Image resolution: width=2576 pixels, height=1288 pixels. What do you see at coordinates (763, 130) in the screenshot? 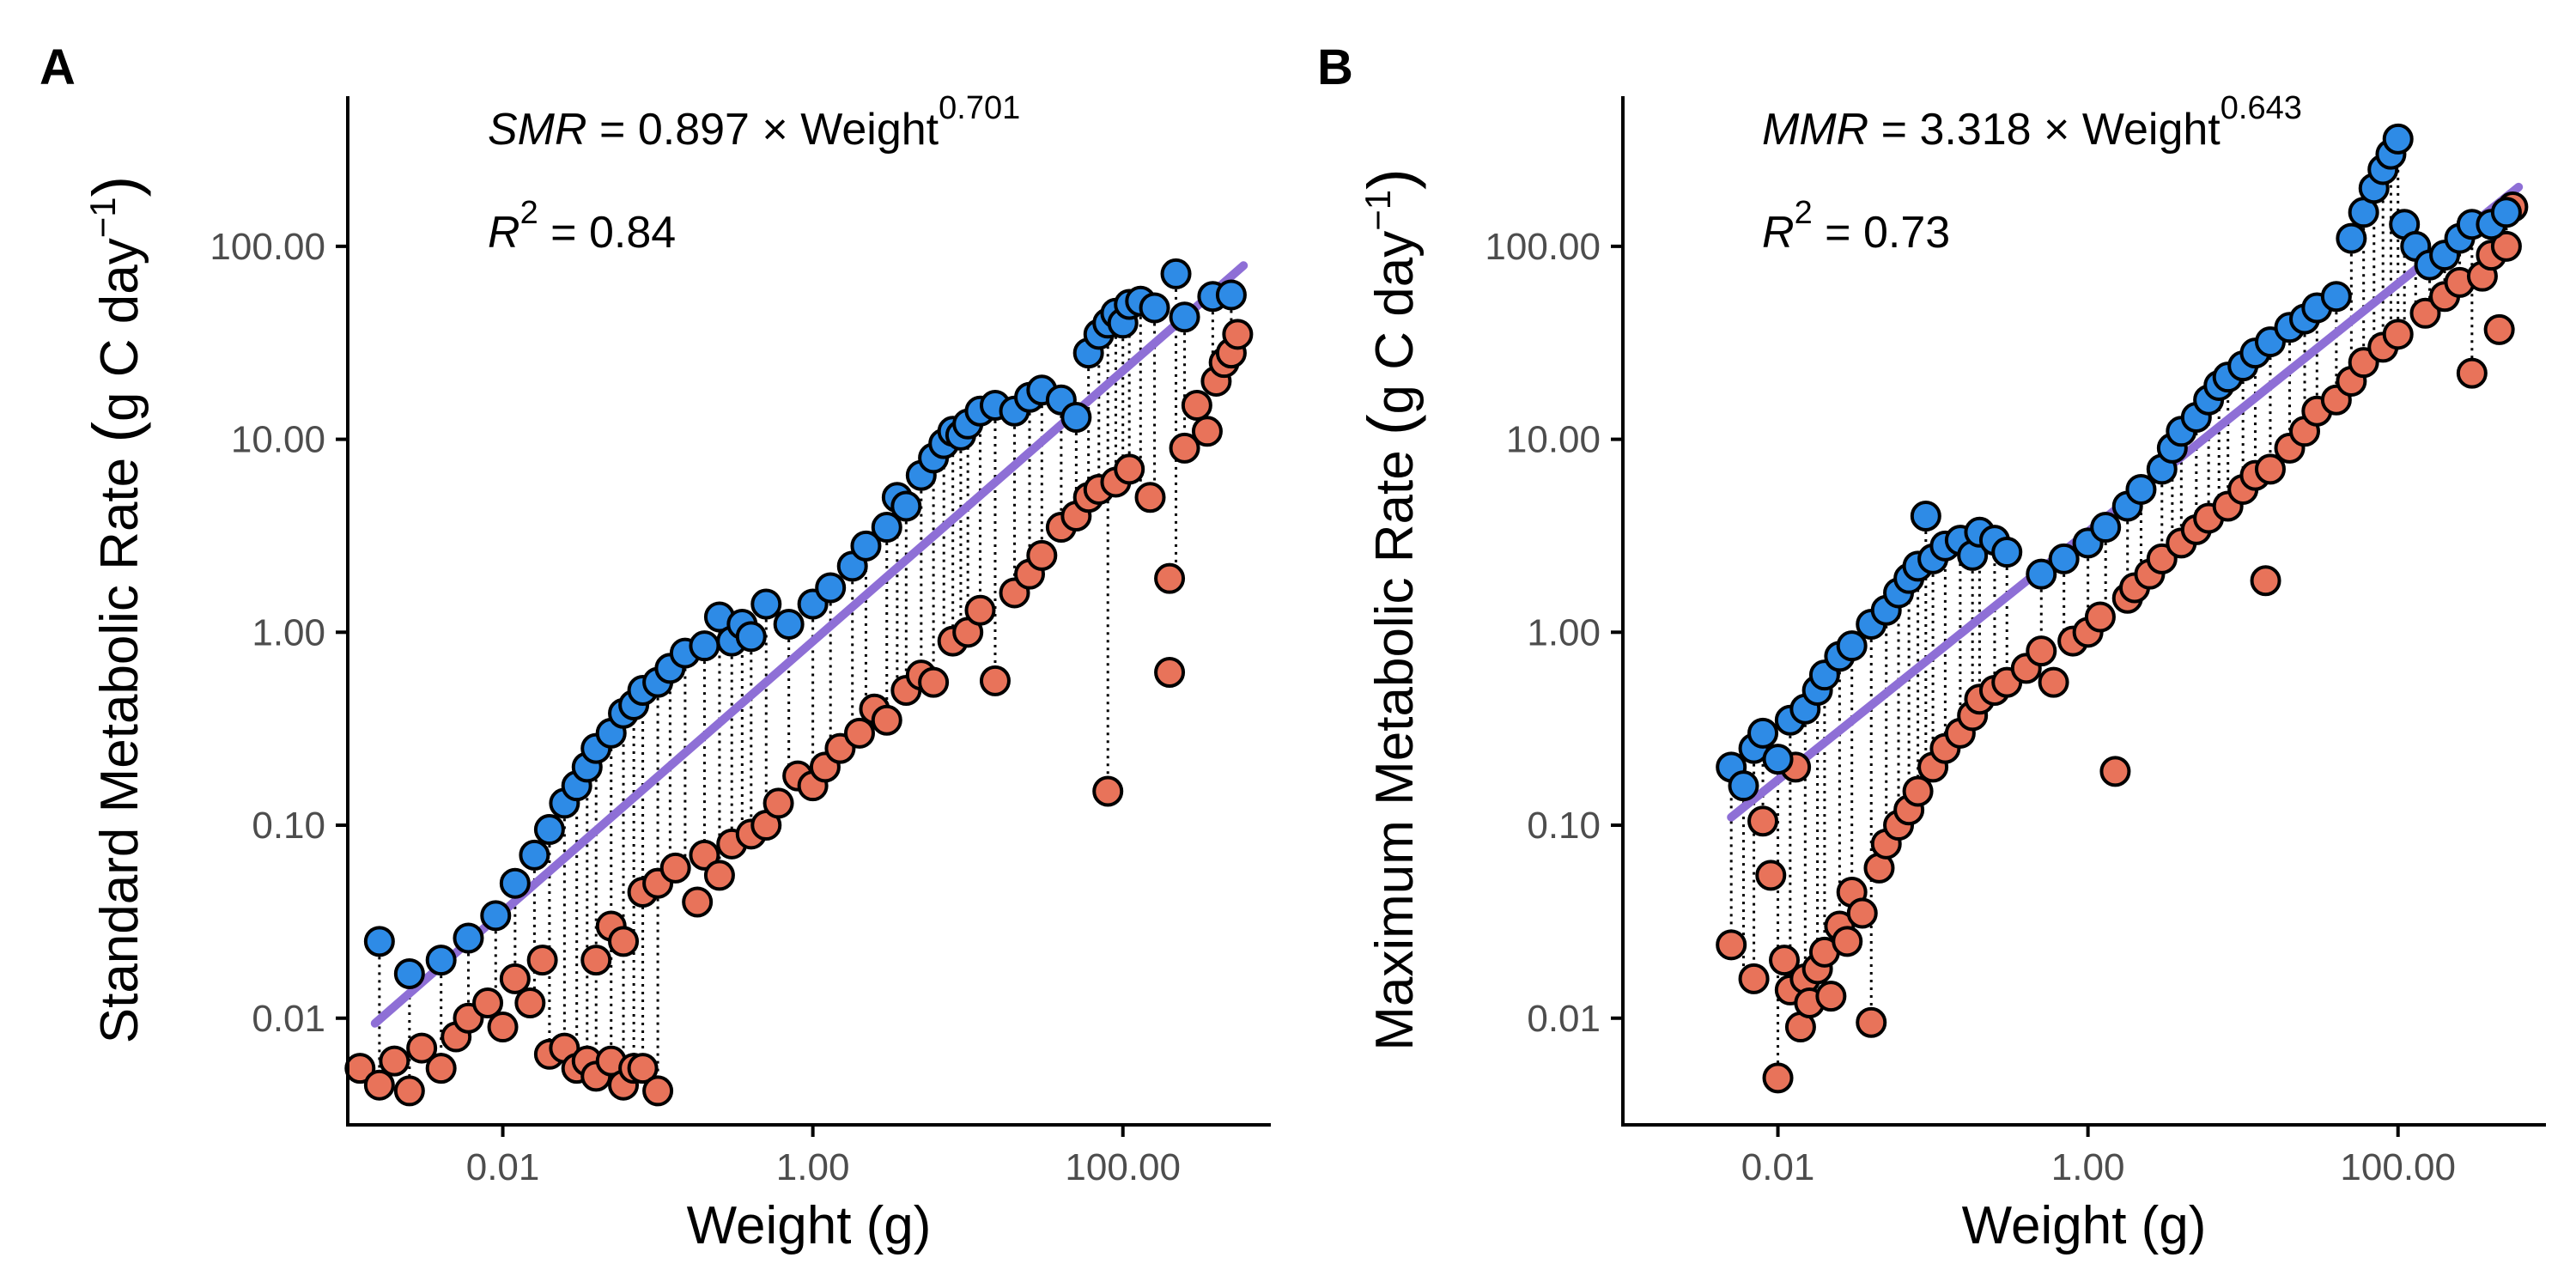
I see `equation-body: = 0.897 × Weight` at bounding box center [763, 130].